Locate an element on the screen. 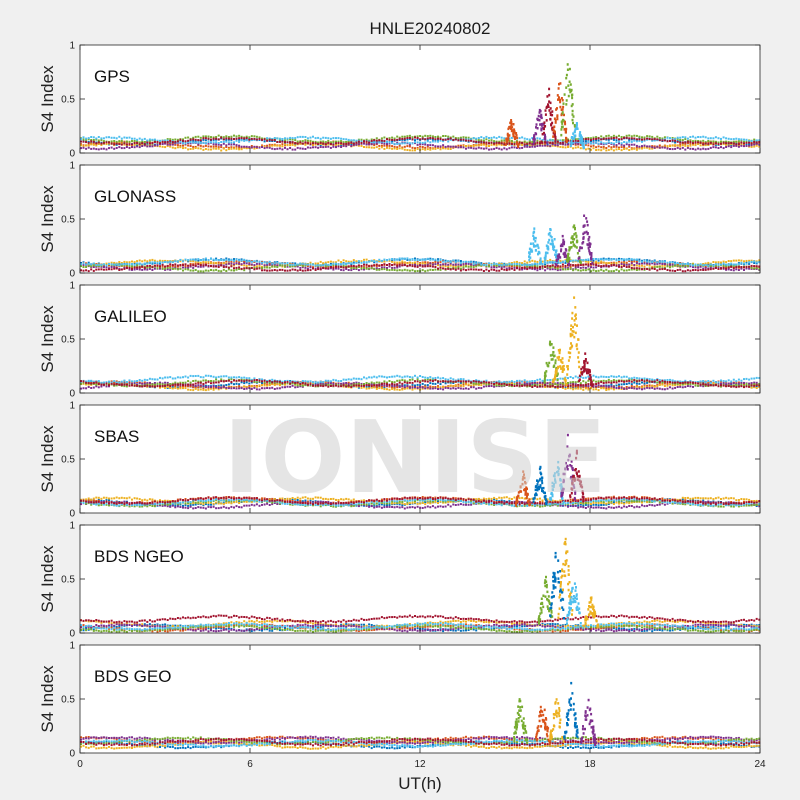 The image size is (800, 800). scatter-points is located at coordinates (420, 344).